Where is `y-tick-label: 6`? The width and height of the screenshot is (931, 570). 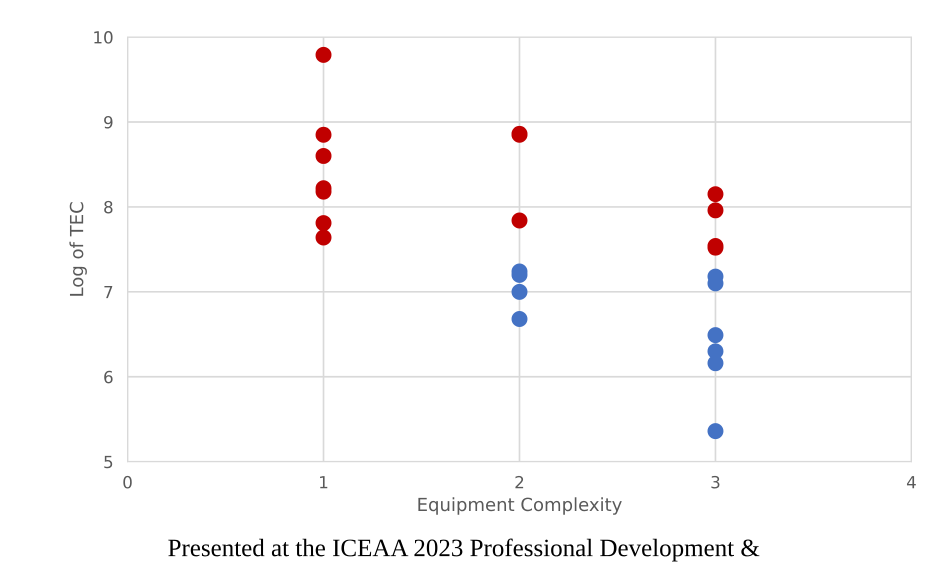
y-tick-label: 6 is located at coordinates (108, 377).